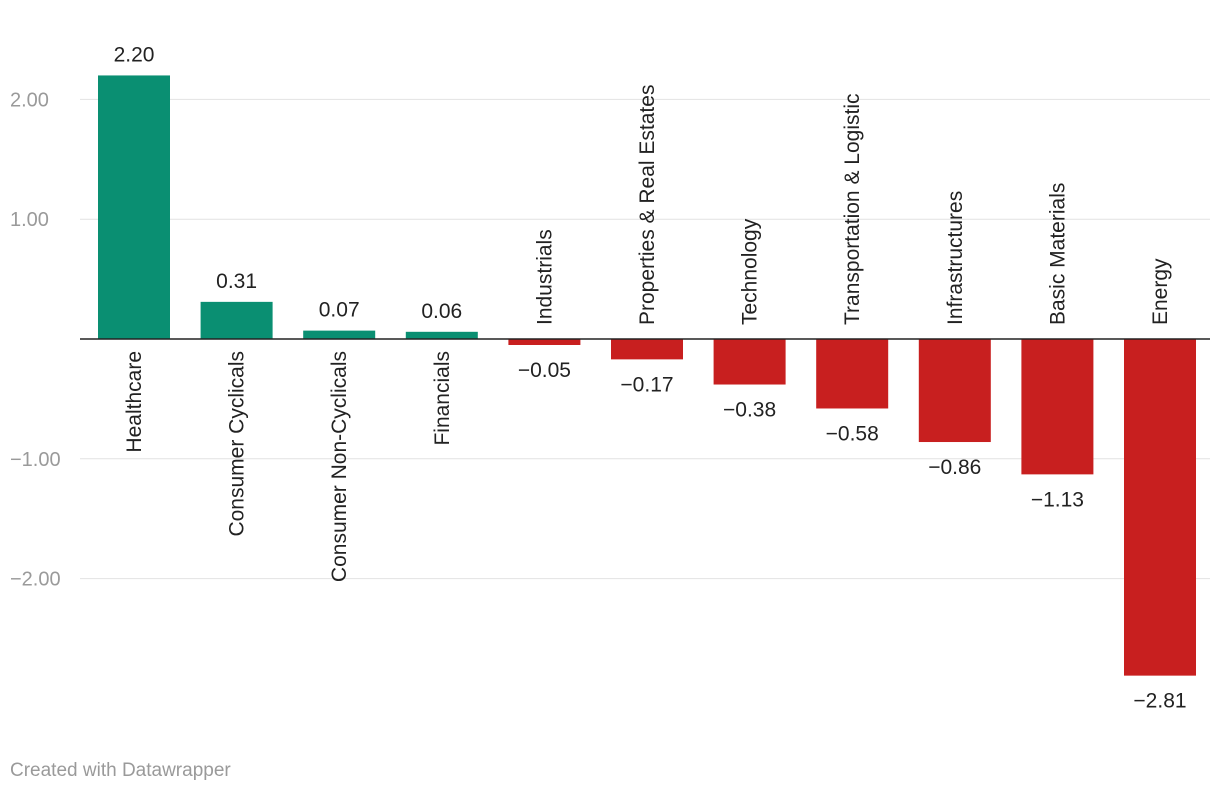  What do you see at coordinates (442, 398) in the screenshot?
I see `category-label: Financials` at bounding box center [442, 398].